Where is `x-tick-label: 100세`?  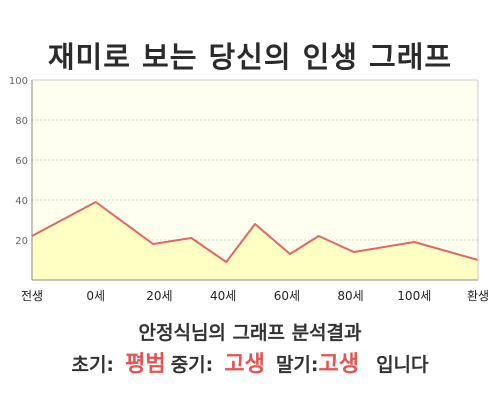 x-tick-label: 100세 is located at coordinates (414, 296).